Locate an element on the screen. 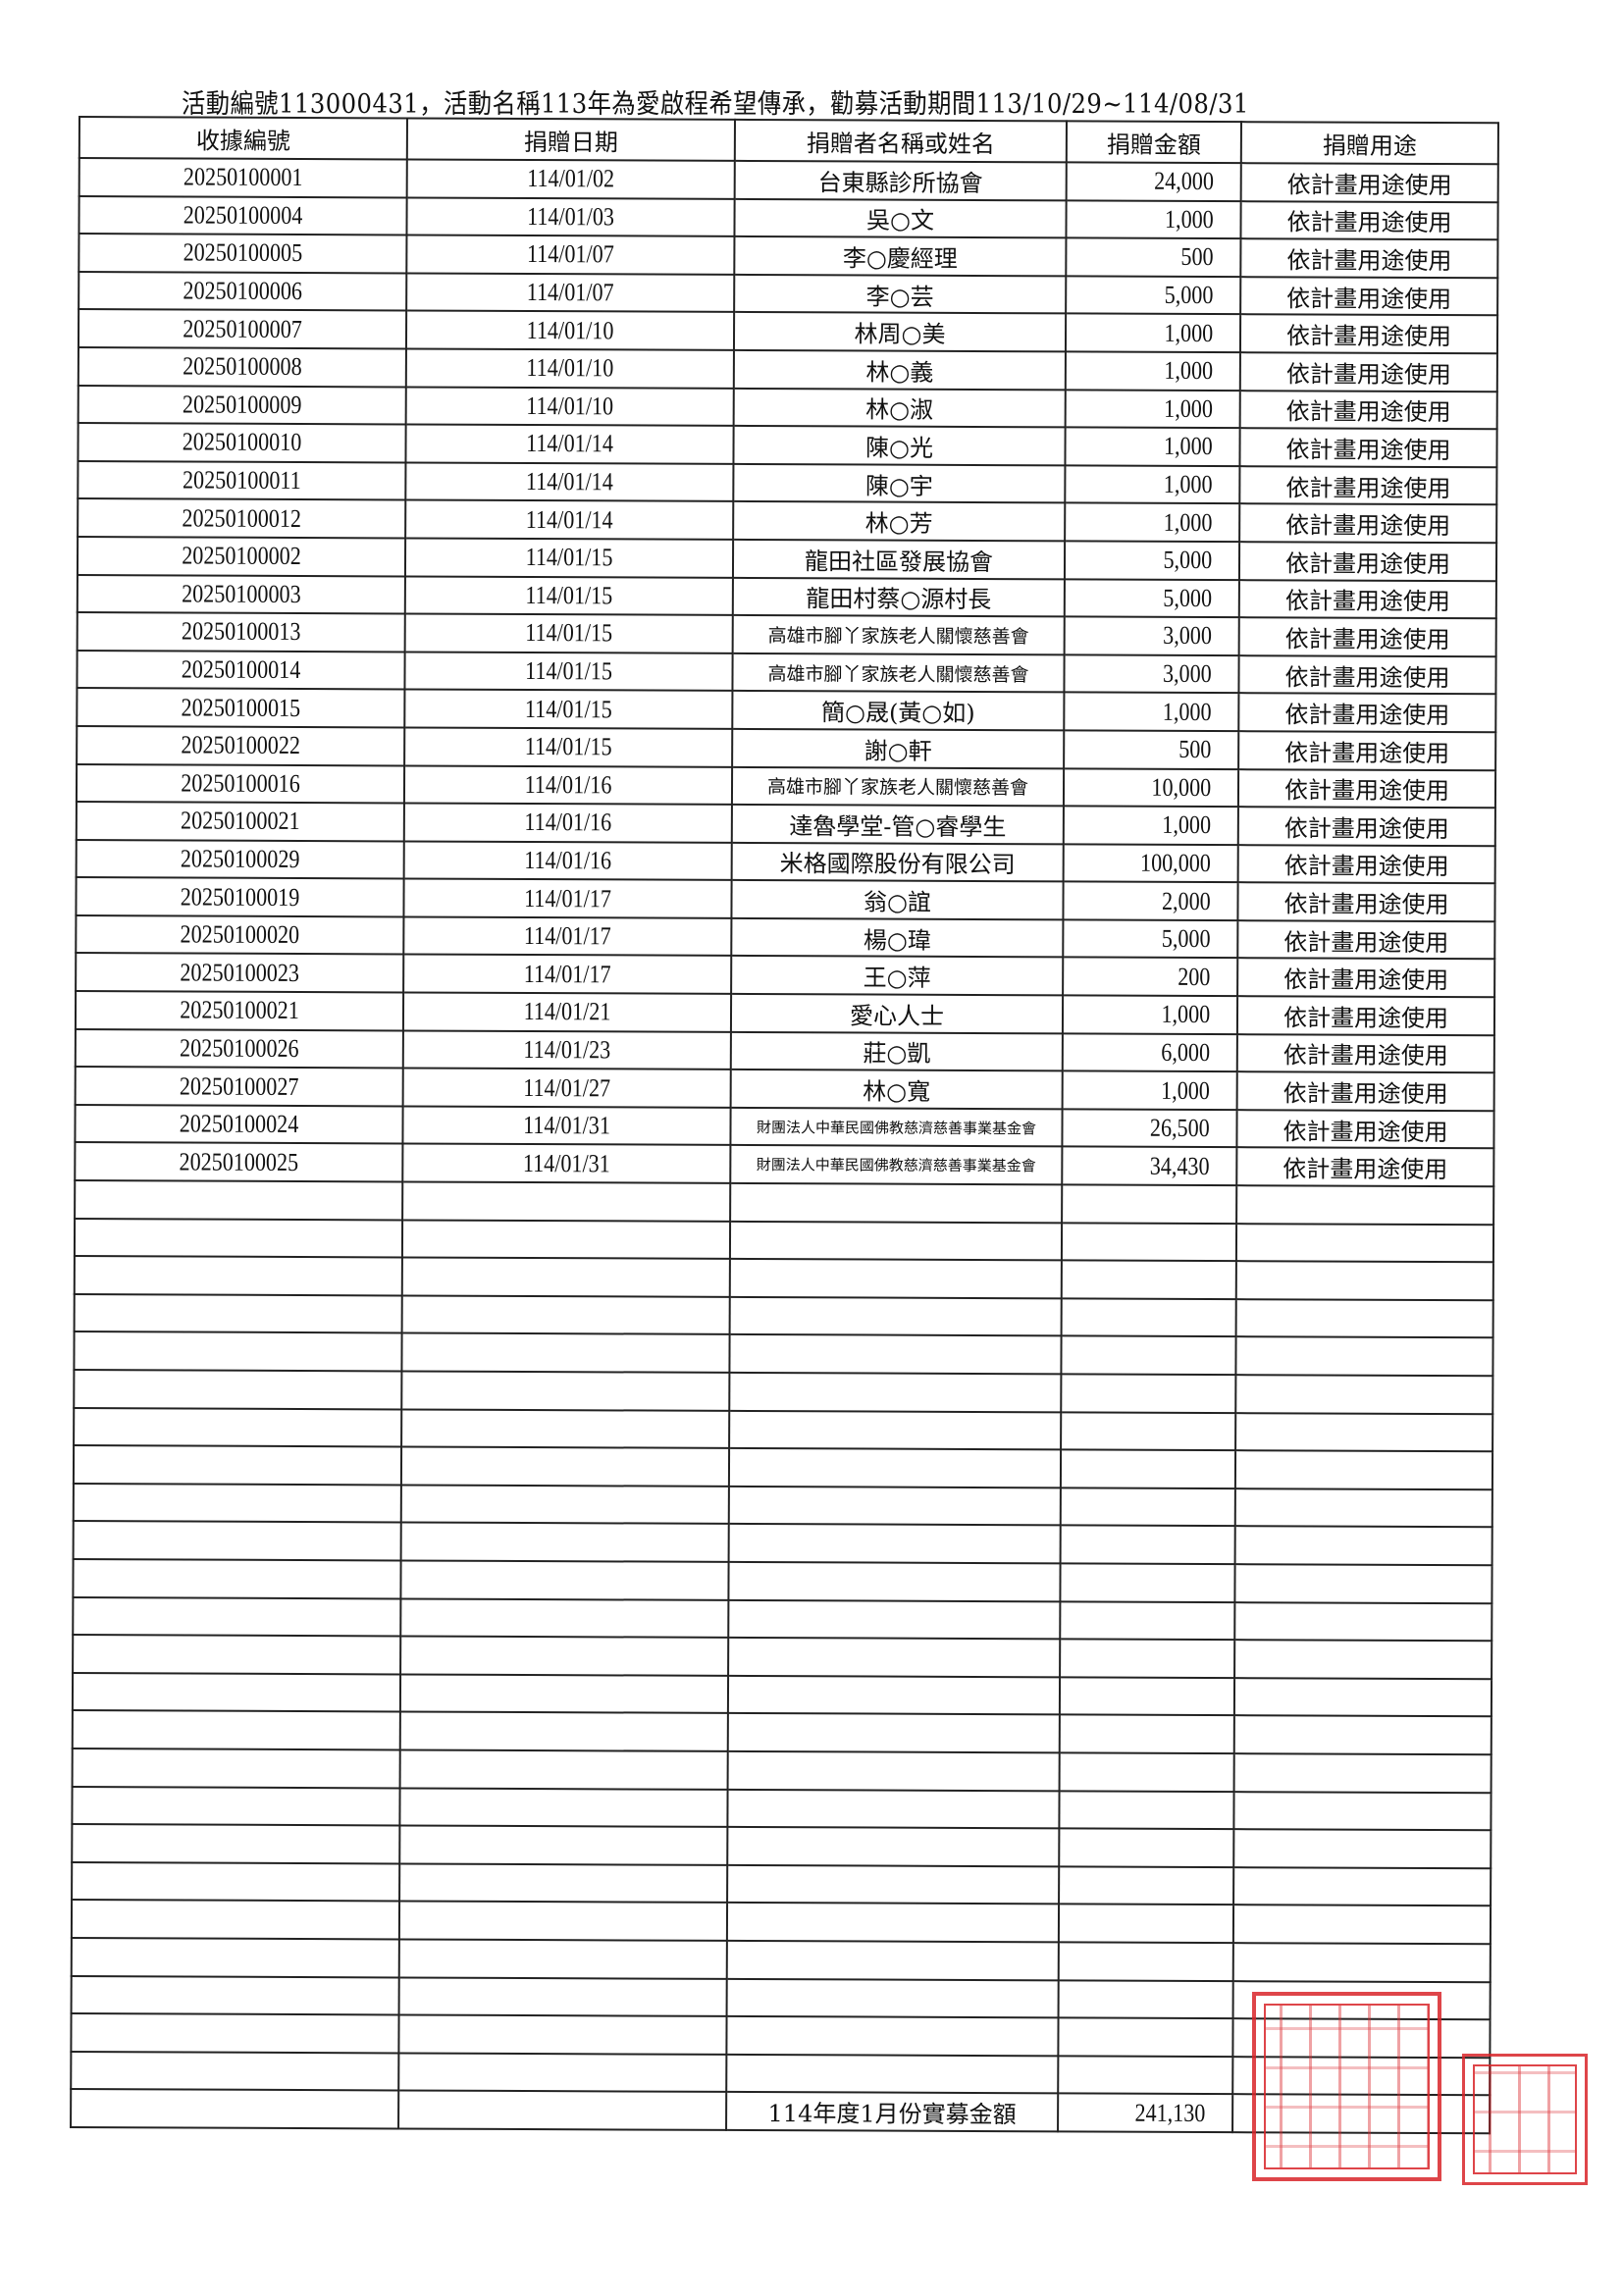 Image resolution: width=1623 pixels, height=2296 pixels. table-row: 20250100023 114/01/17 王○萍 200 依計畫用途使用 is located at coordinates (785, 975).